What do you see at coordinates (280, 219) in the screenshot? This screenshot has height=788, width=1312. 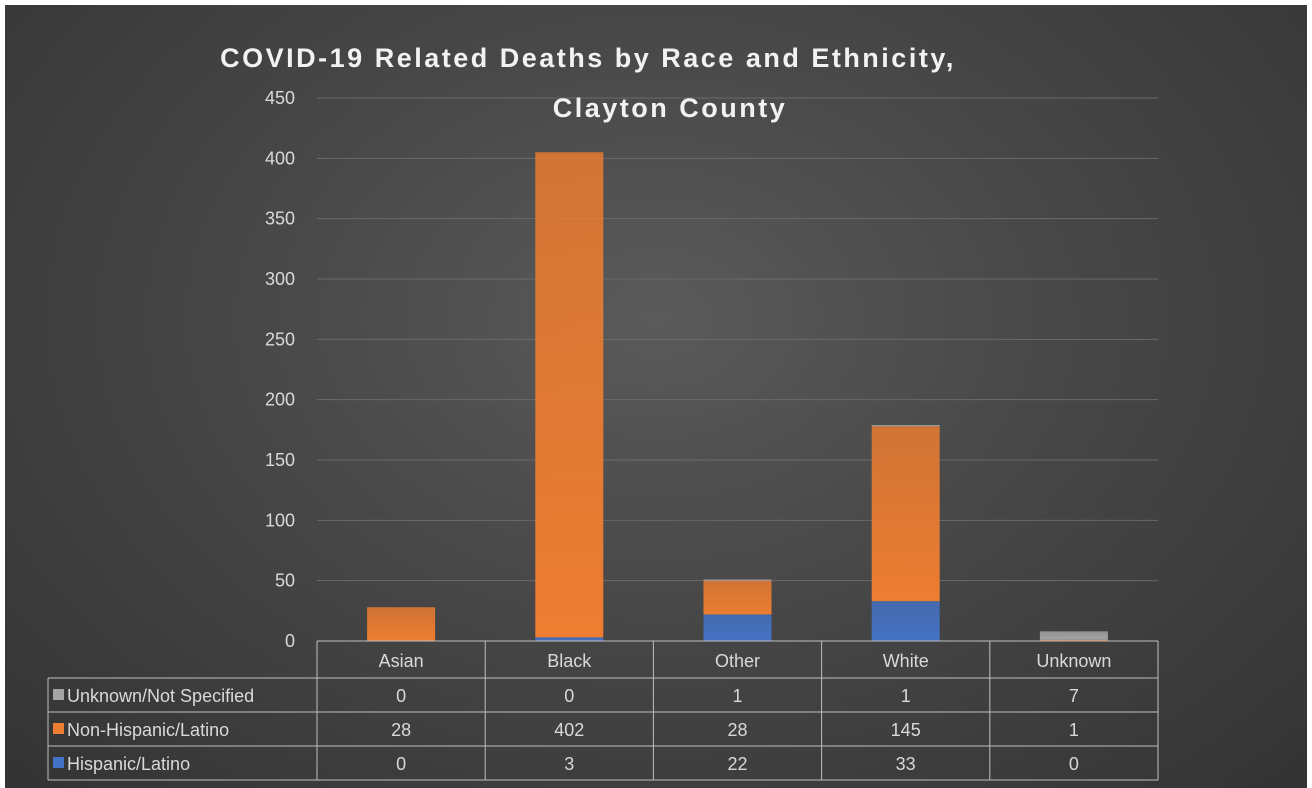 I see `y-tick-label: 350` at bounding box center [280, 219].